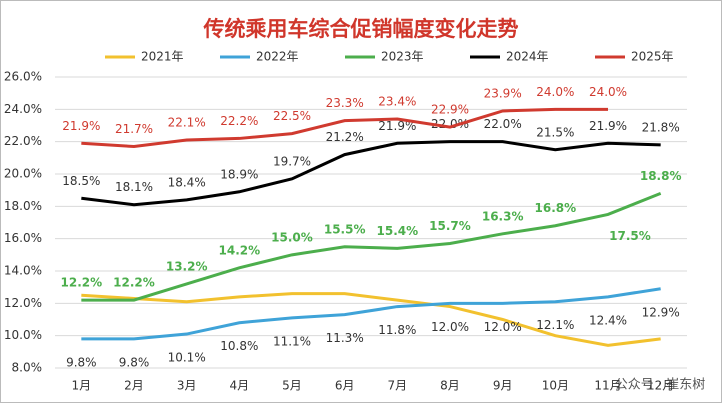 This screenshot has height=403, width=722. Describe the element at coordinates (239, 346) in the screenshot. I see `data-label: 10.8%` at that location.